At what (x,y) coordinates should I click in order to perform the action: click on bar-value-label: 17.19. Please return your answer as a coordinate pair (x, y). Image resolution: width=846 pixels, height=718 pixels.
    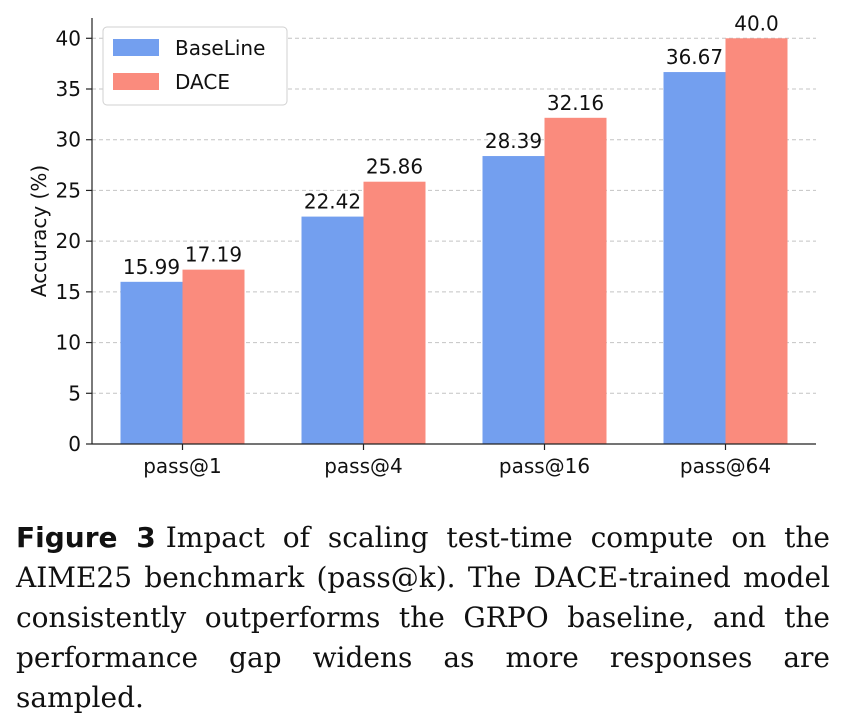
    Looking at the image, I should click on (213, 255).